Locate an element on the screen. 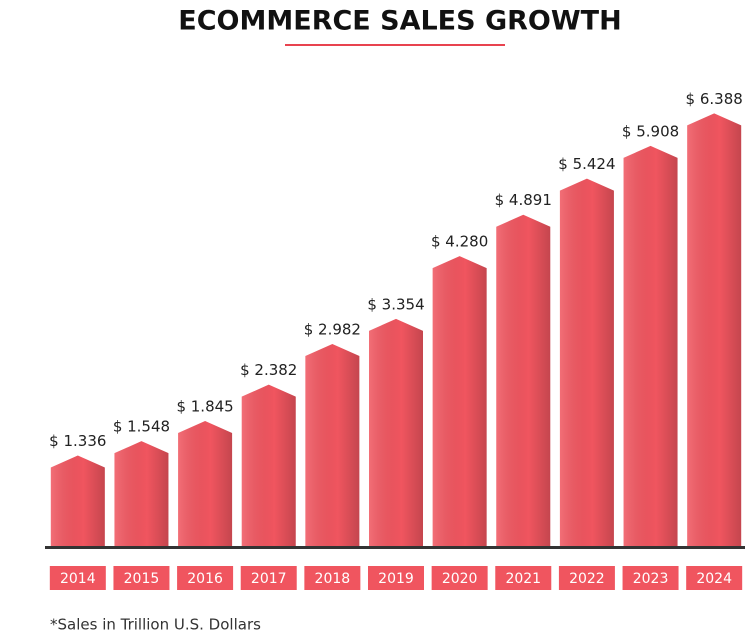 The image size is (756, 639). value-label: $ 4.280 is located at coordinates (459, 242).